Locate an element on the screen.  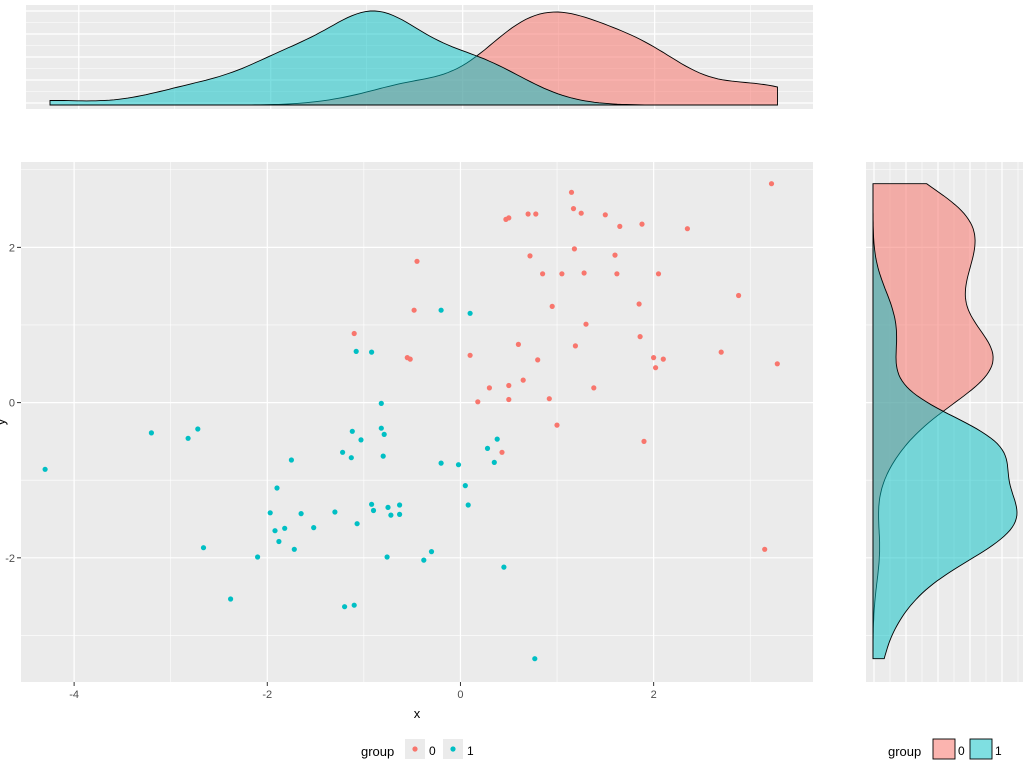
y-axis-title: y is located at coordinates (4, 421).